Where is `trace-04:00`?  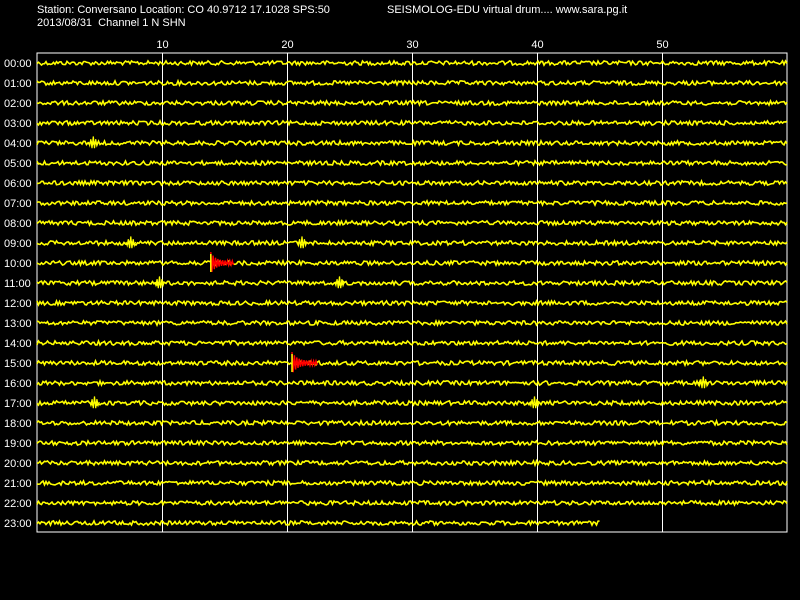 trace-04:00 is located at coordinates (412, 143).